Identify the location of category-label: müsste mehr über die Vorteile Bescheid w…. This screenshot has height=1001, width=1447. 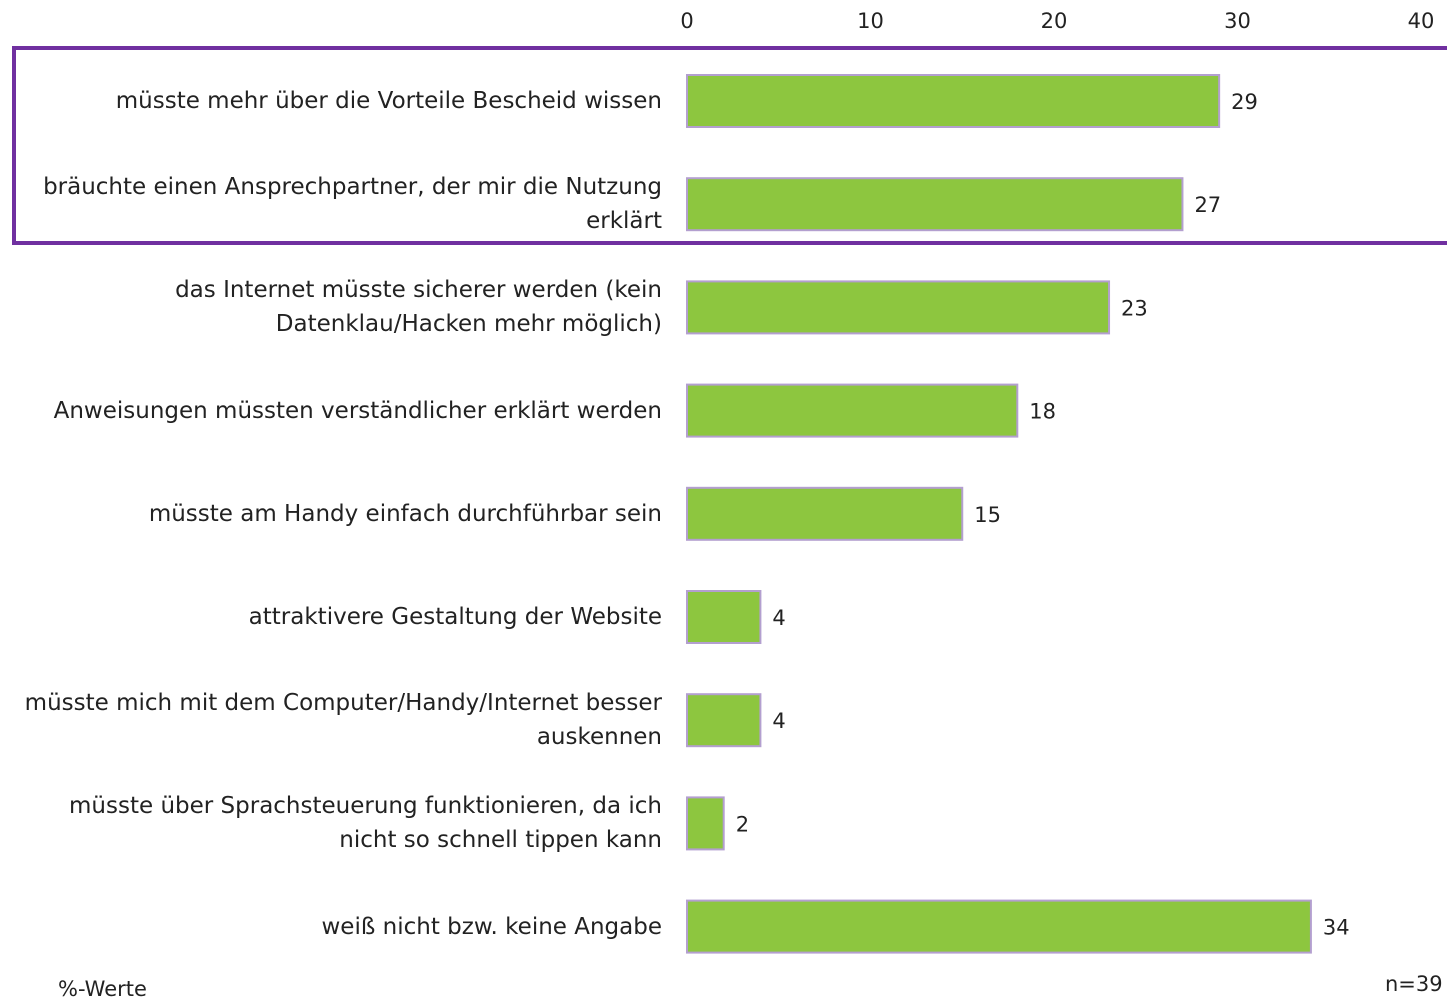
(388, 101).